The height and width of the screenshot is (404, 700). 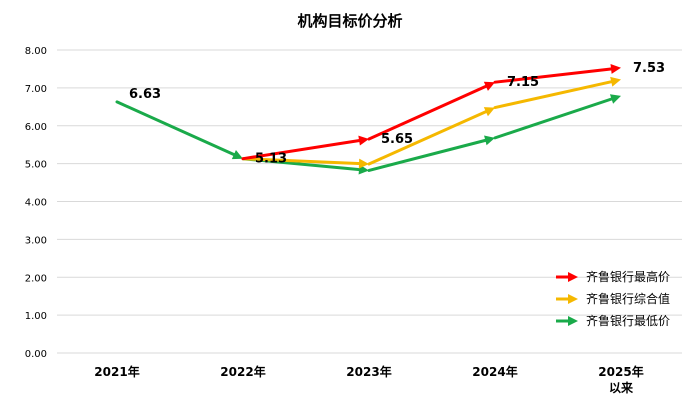 I want to click on y-tick-label: 4.00, so click(x=36, y=203).